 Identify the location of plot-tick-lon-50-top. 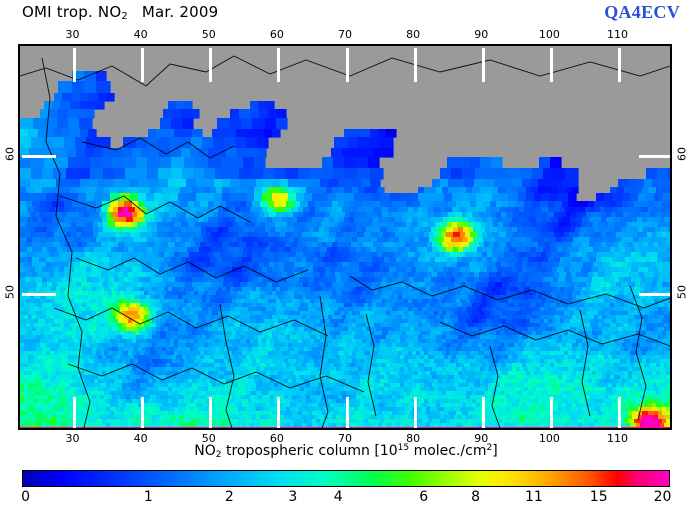
(211, 65).